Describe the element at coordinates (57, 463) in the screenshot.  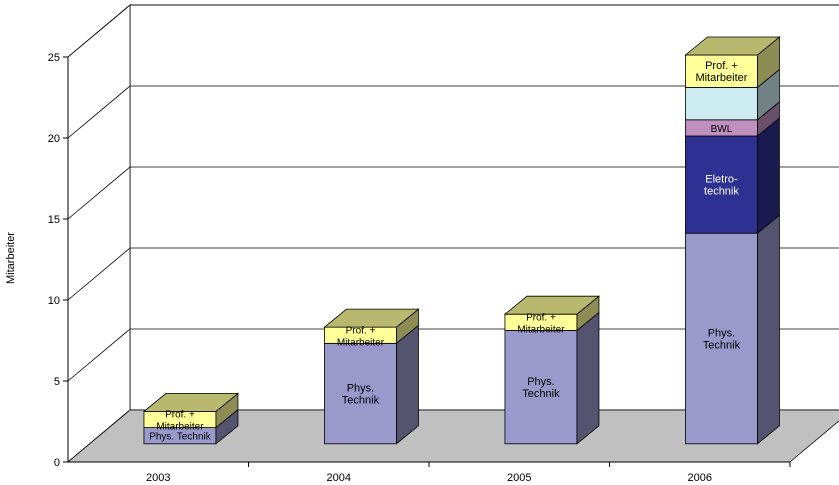
I see `y-tick-label: 0` at that location.